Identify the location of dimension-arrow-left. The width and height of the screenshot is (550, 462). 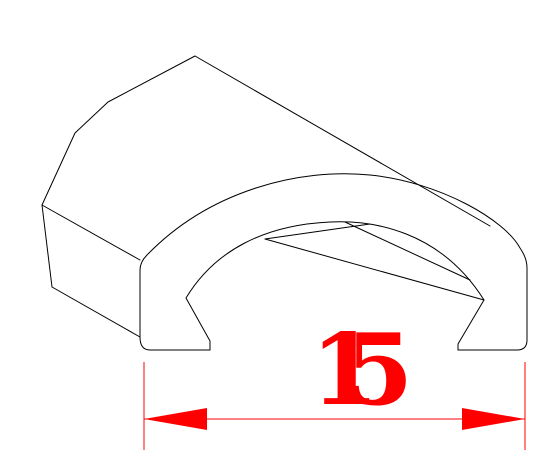
(175, 419).